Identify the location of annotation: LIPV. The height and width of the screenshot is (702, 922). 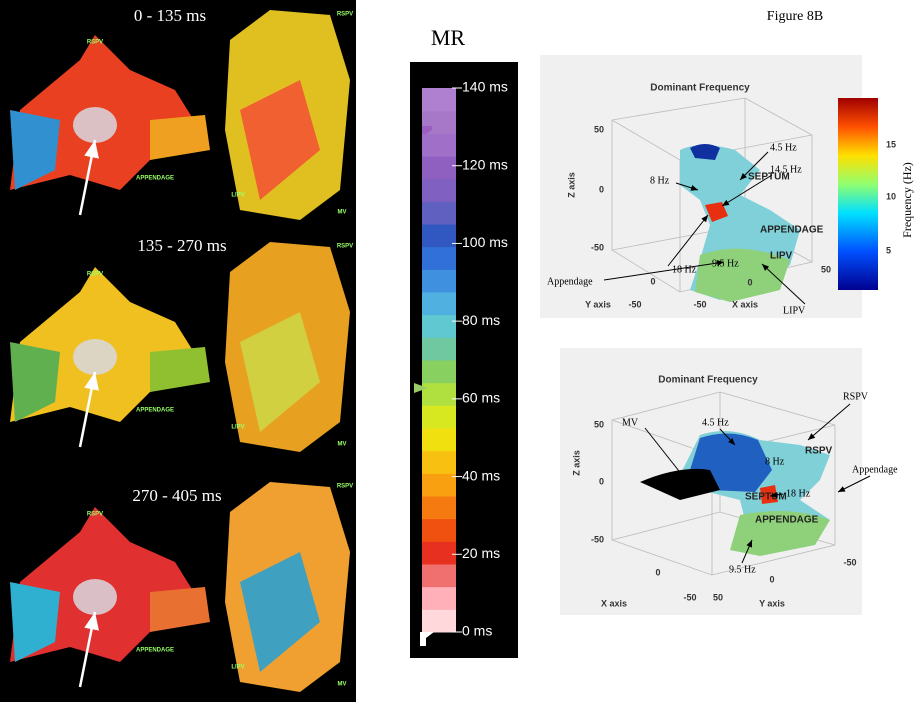
(794, 310).